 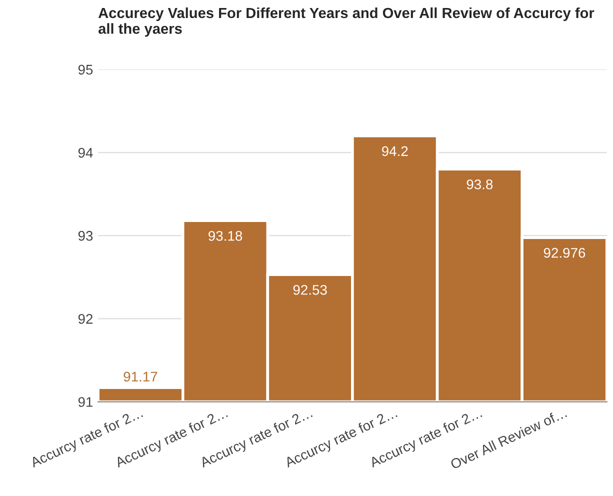 I want to click on y-tick-label: 92, so click(x=85, y=319).